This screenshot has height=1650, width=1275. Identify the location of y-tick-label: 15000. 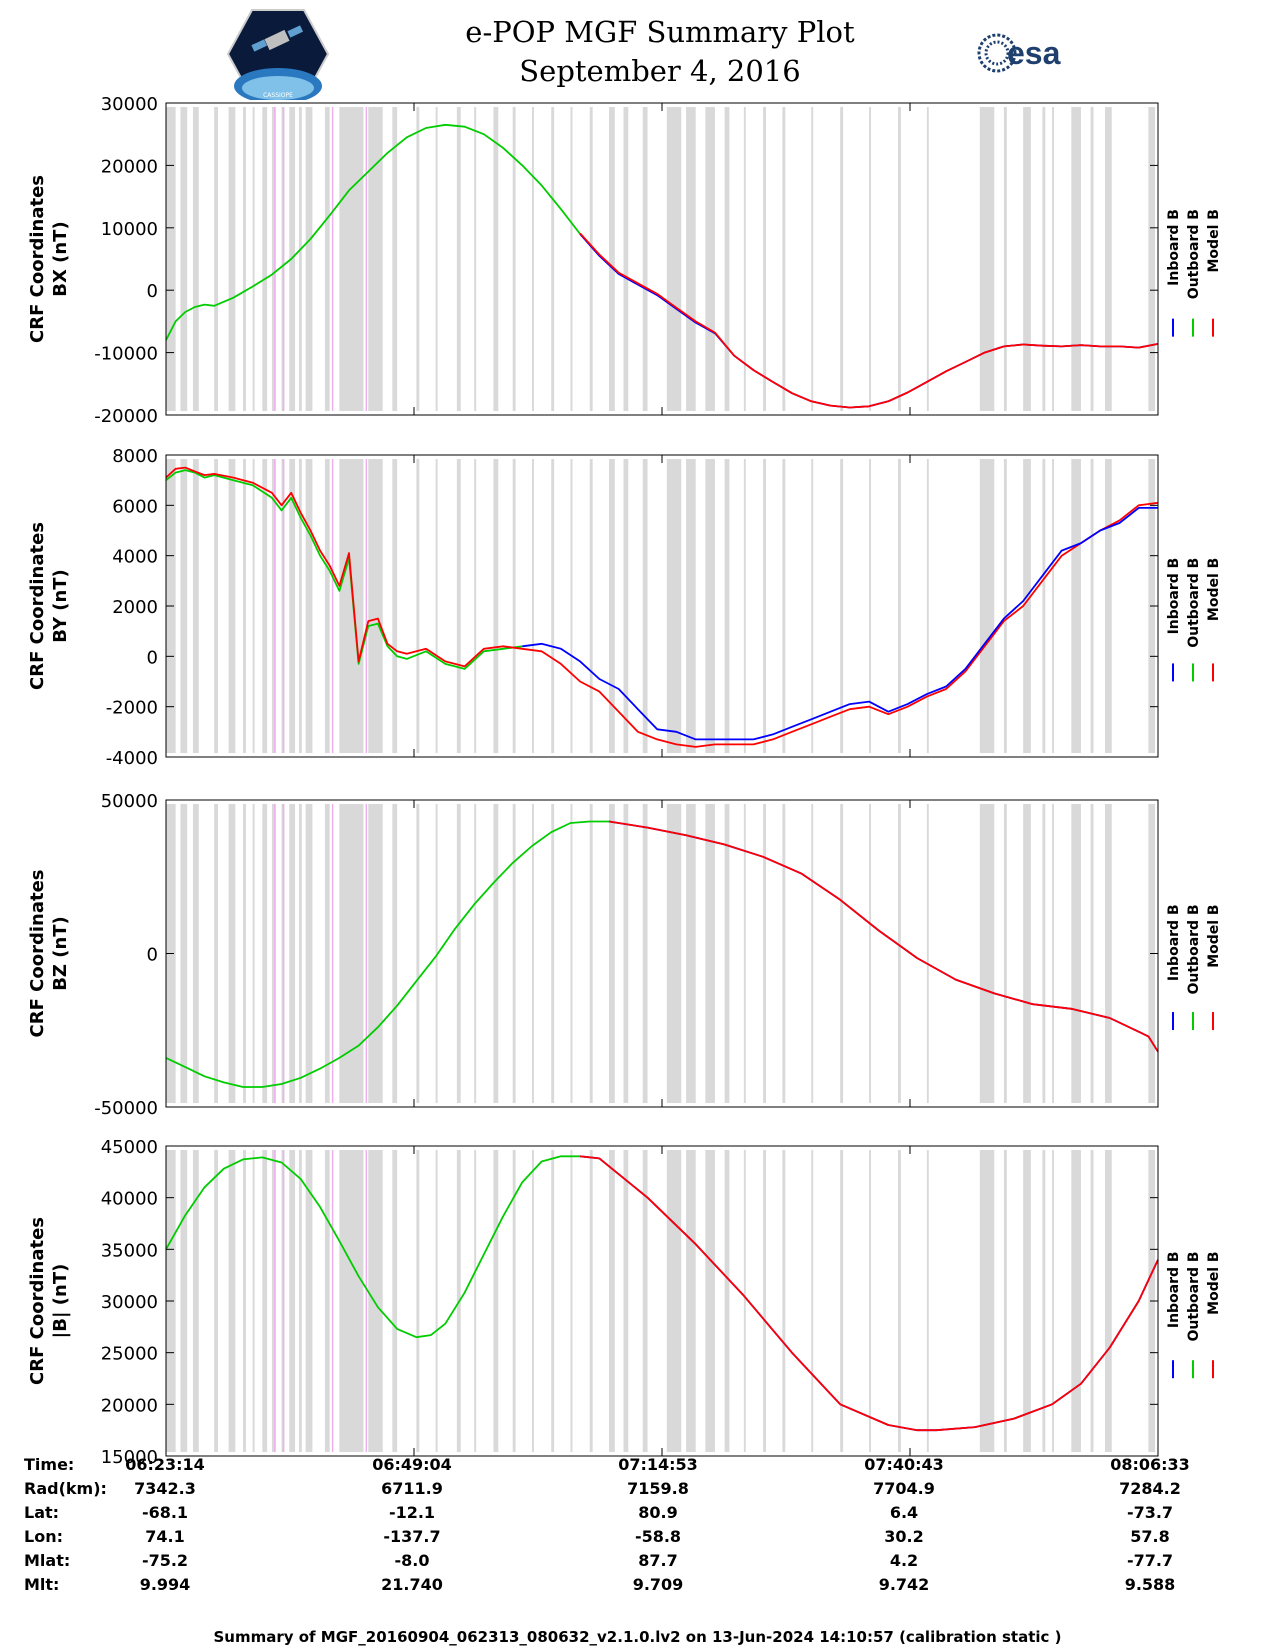
(129, 1457).